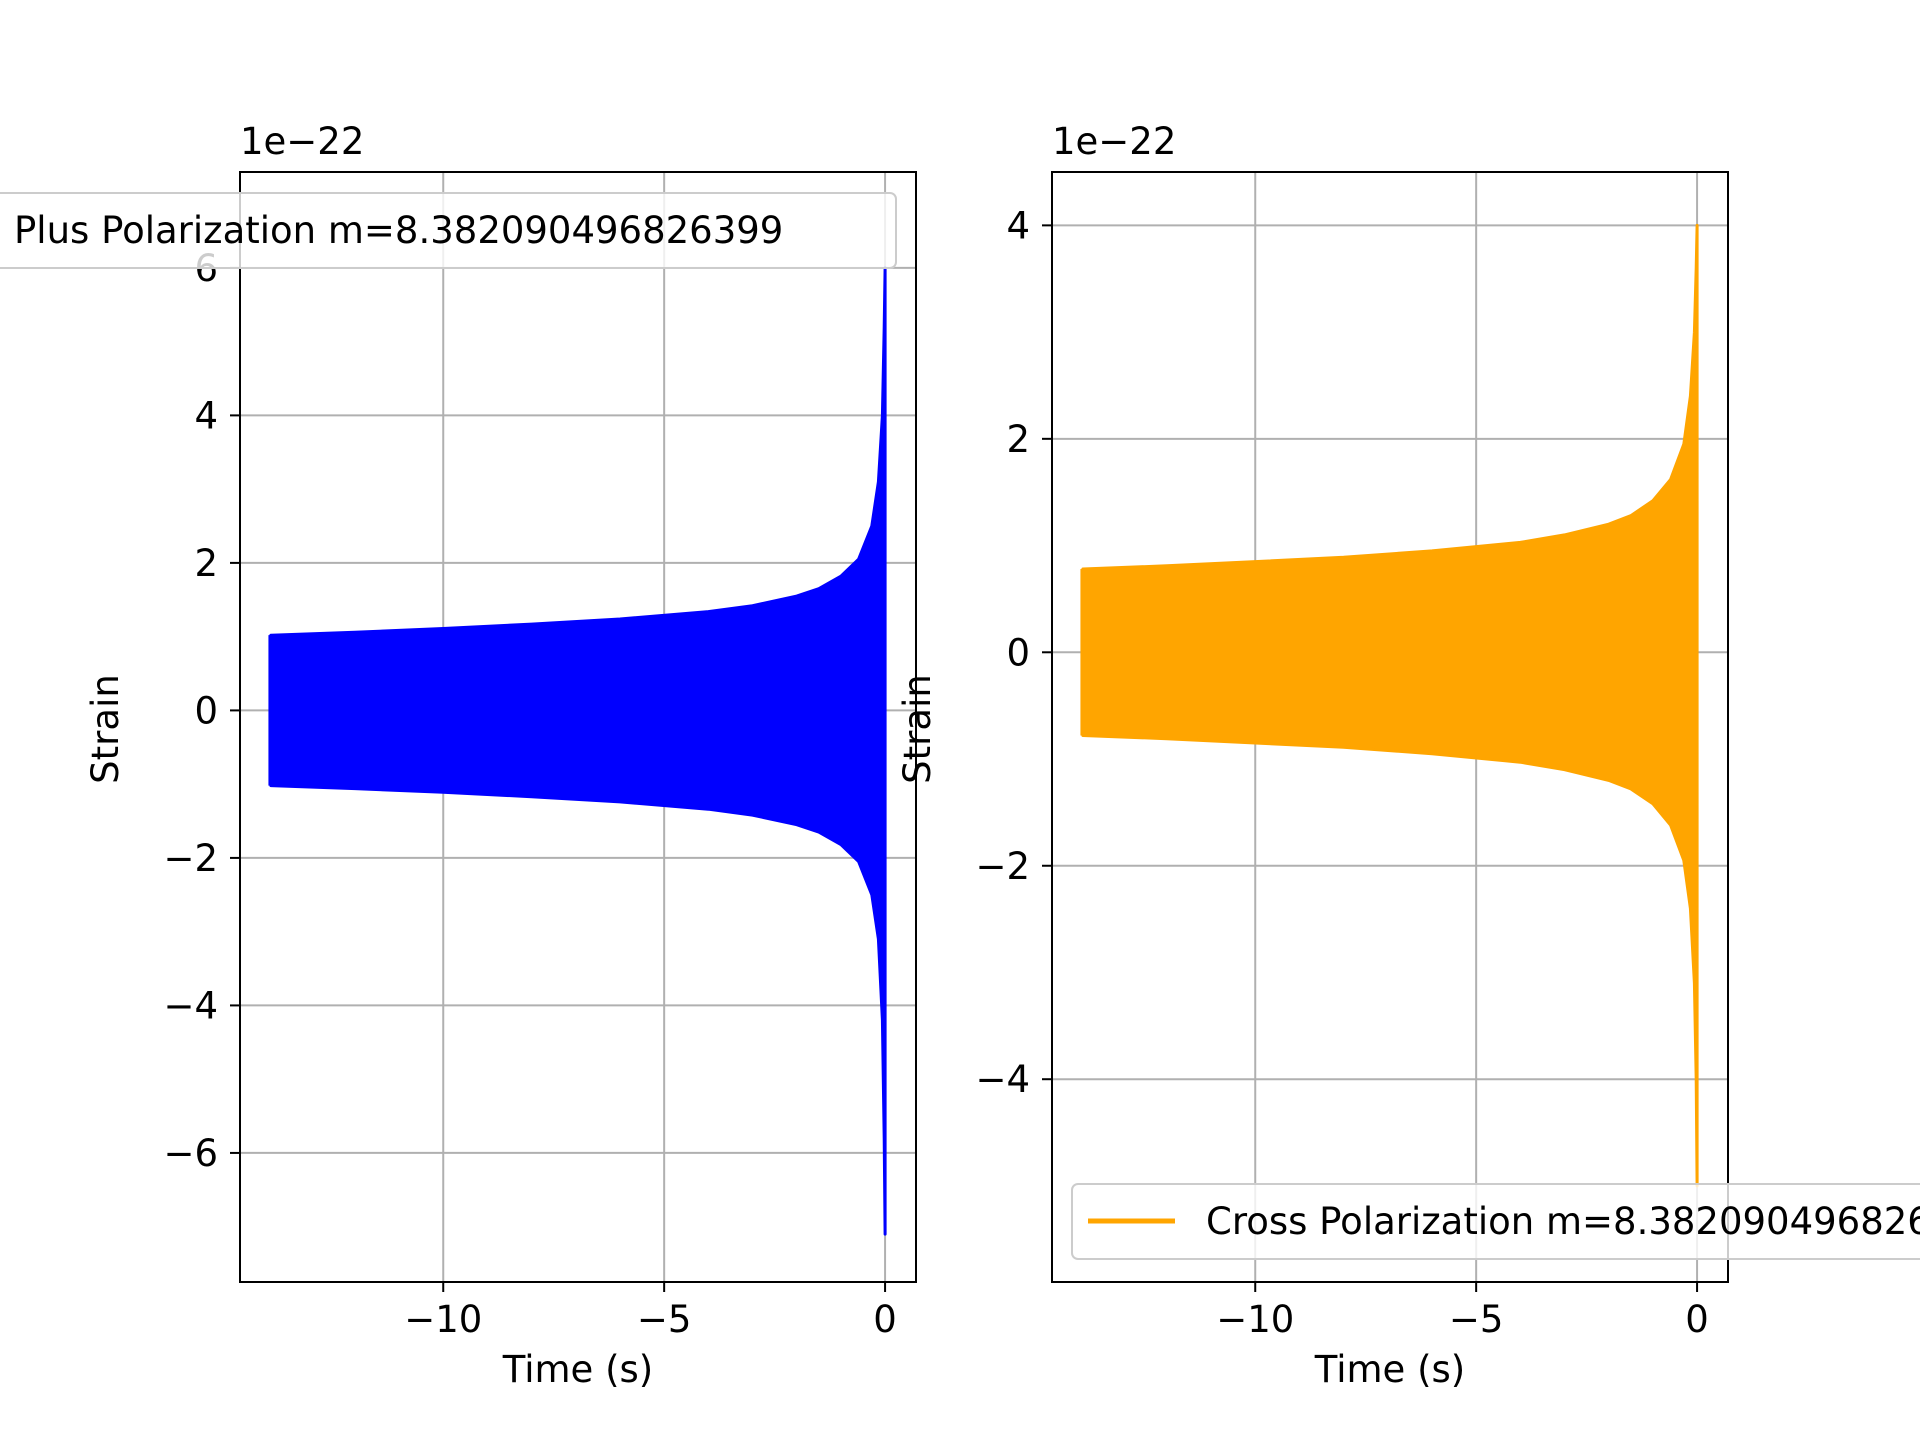  What do you see at coordinates (190, 858) in the screenshot?
I see `plus-y-tick-label-2: −2` at bounding box center [190, 858].